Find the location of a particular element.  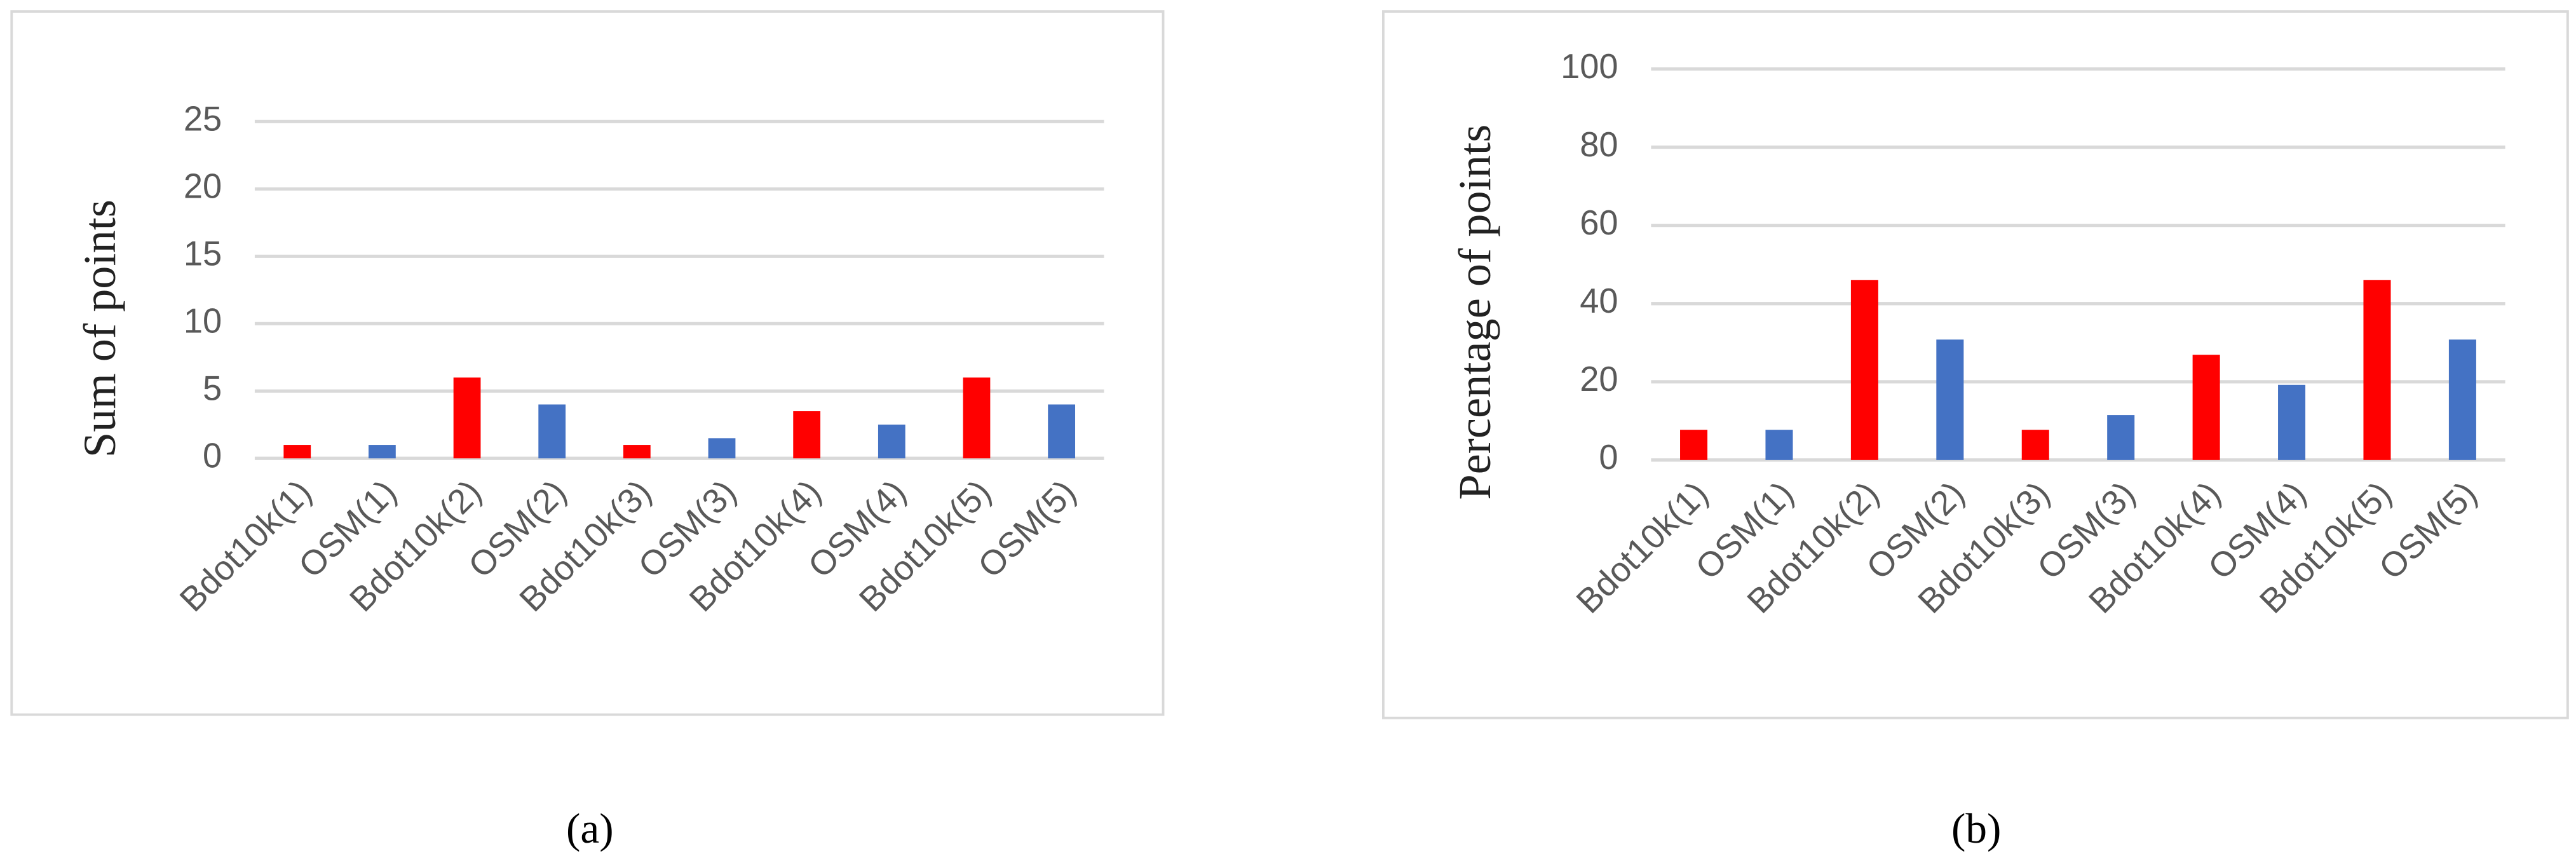

y-tick-label: 100 is located at coordinates (1589, 66).